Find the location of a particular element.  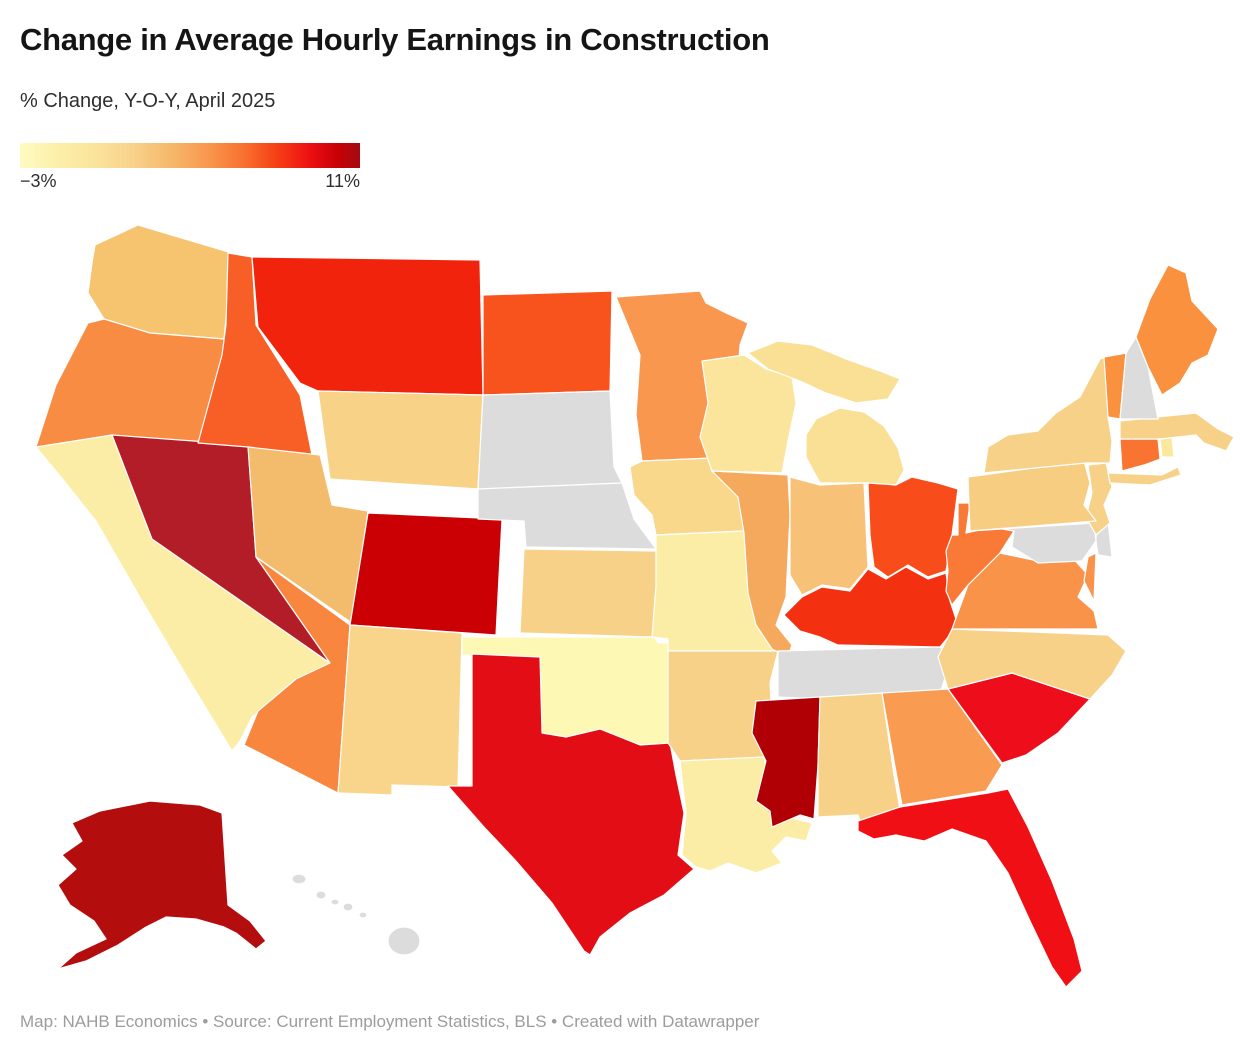

legend-min-label: −3% is located at coordinates (38, 181).